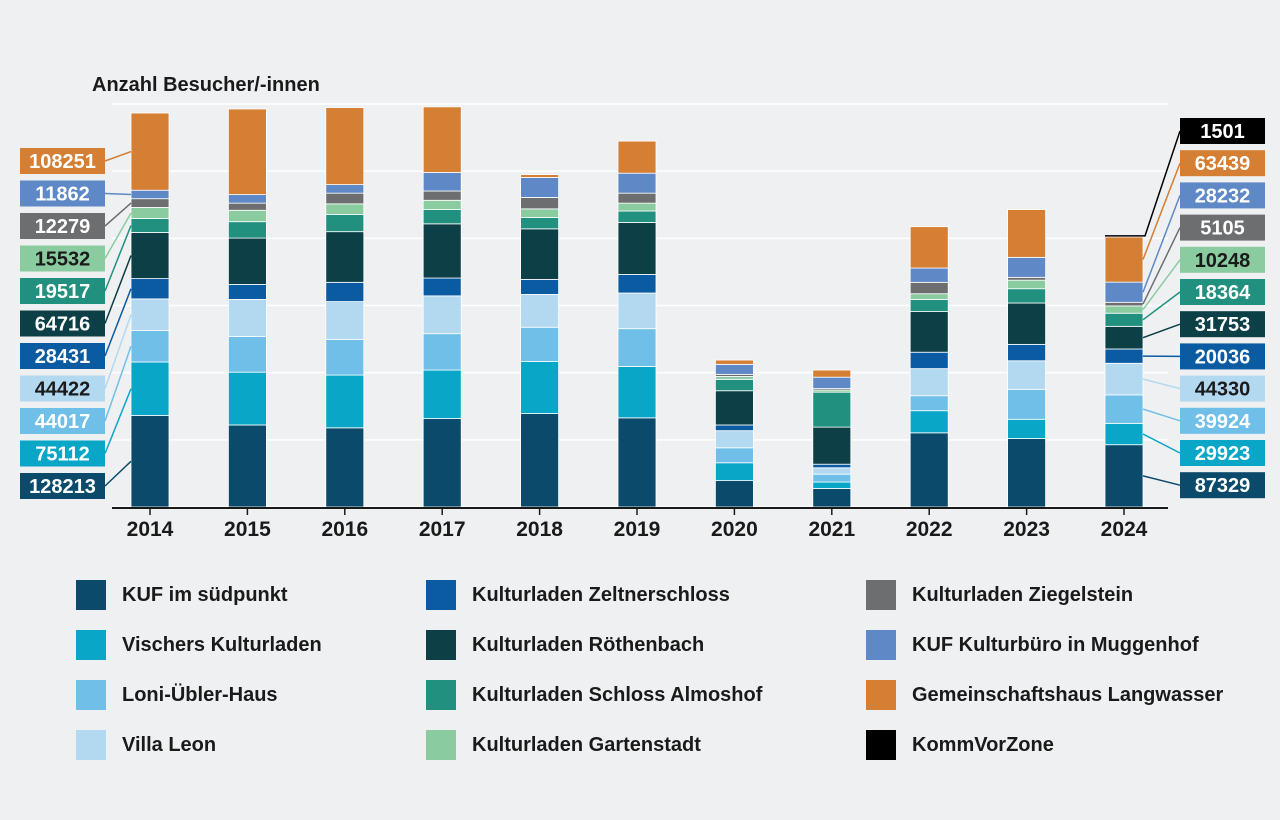  I want to click on x-tick-label-2015: 2015, so click(247, 529).